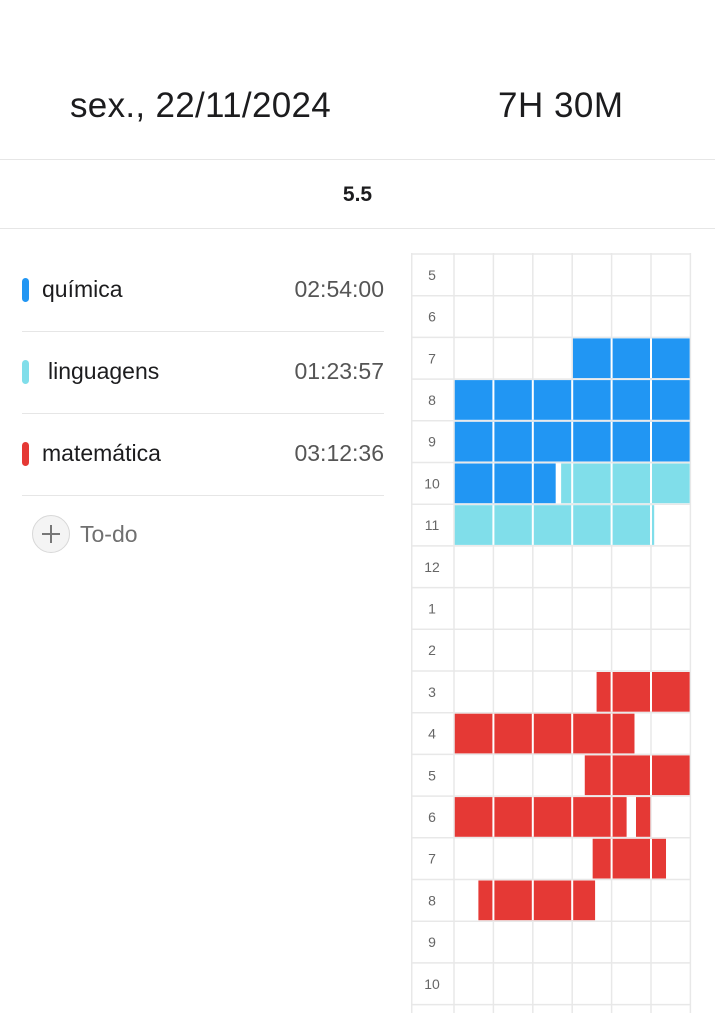 The width and height of the screenshot is (715, 1013). I want to click on date-label: sex., 22/11/2024, so click(201, 105).